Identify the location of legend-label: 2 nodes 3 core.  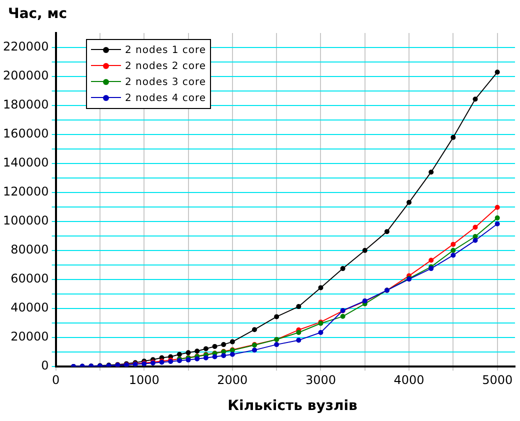
(165, 82).